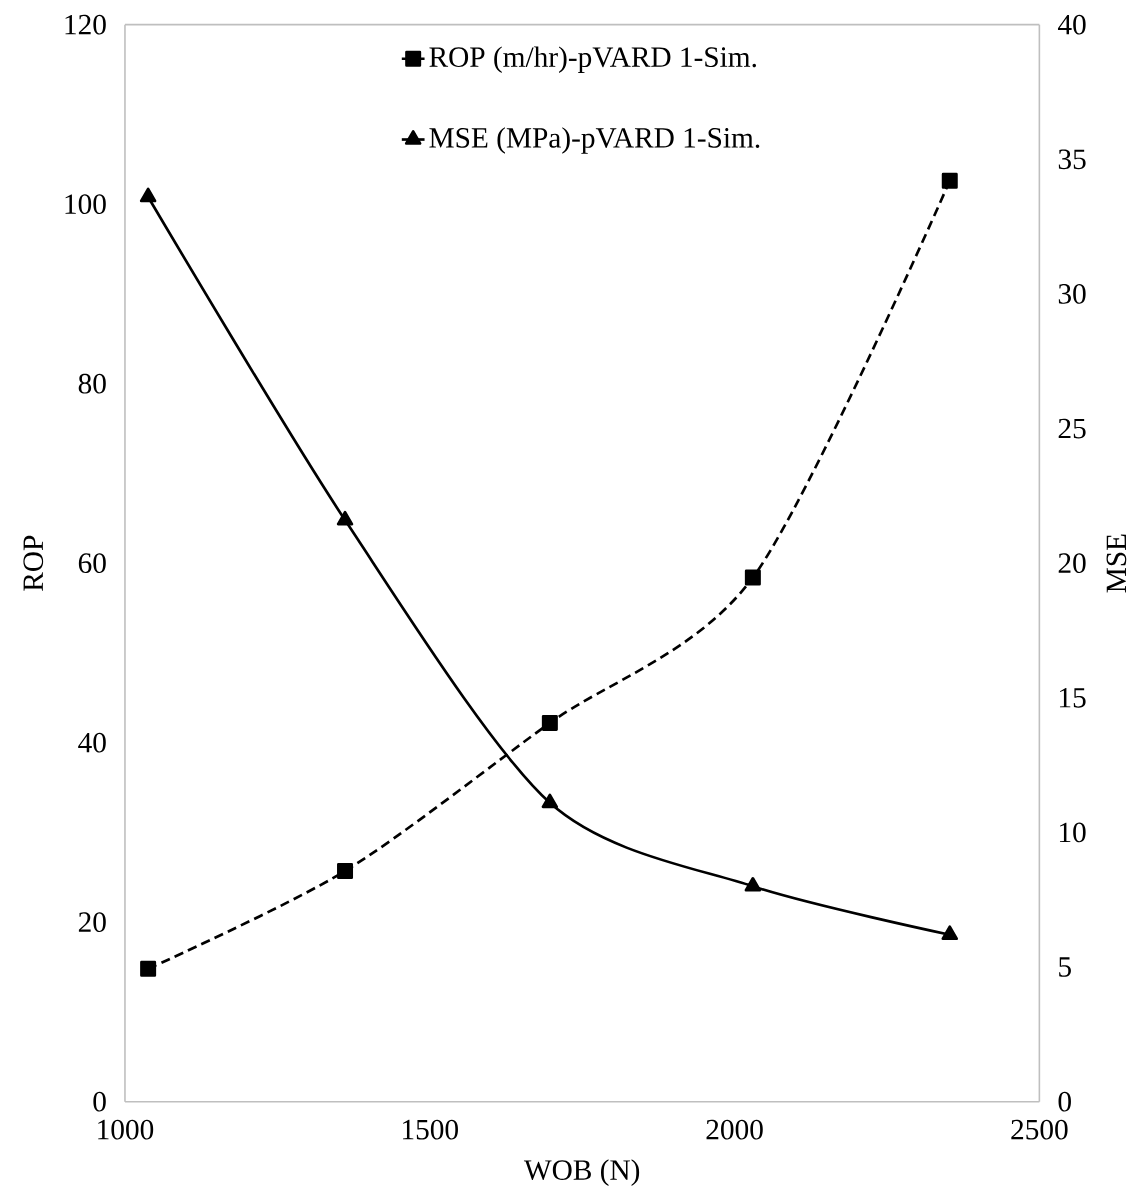 This screenshot has width=1143, height=1203. I want to click on y2-tick-label: 20, so click(1072, 563).